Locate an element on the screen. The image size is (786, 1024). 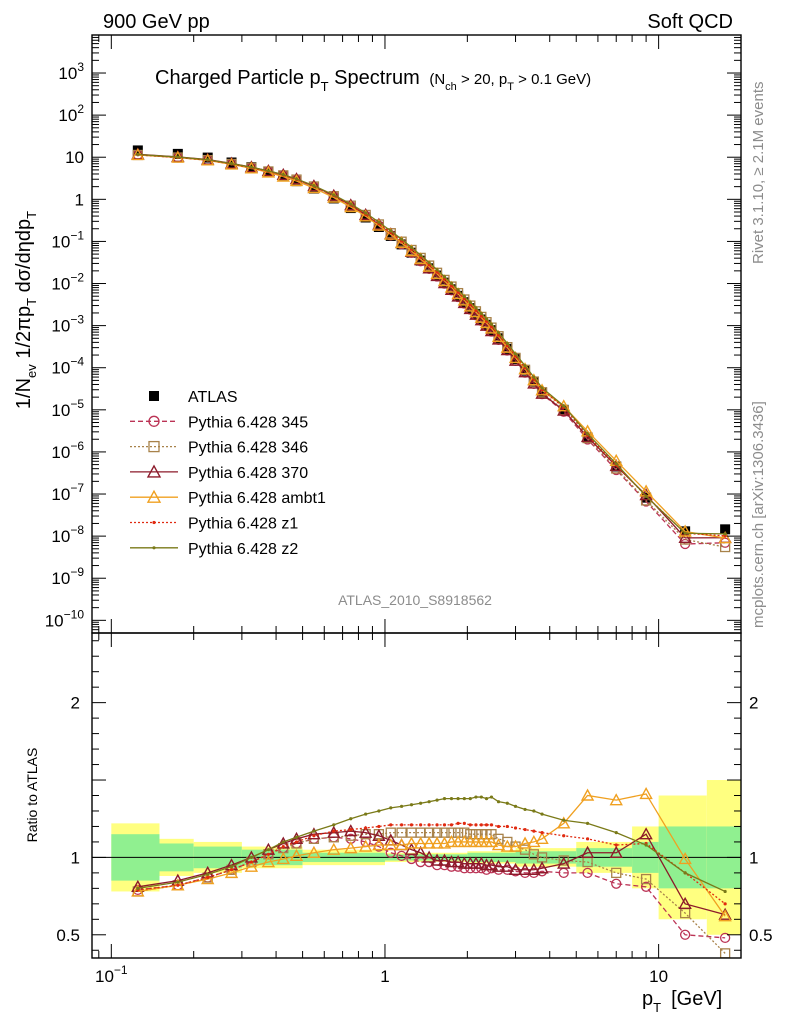
legend-entry-0: ATLAS is located at coordinates (193, 397).